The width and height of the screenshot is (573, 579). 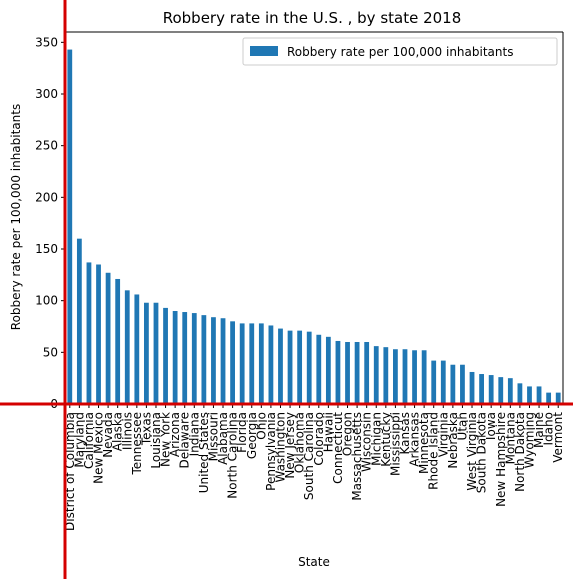 I want to click on x-tick-label: Michigan, so click(x=376, y=439).